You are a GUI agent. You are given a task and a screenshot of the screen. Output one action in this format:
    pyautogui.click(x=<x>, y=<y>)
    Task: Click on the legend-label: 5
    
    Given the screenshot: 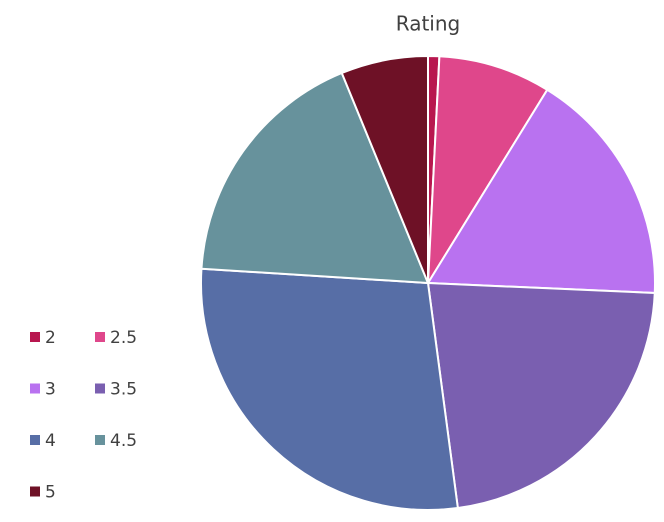 What is the action you would take?
    pyautogui.click(x=50, y=493)
    